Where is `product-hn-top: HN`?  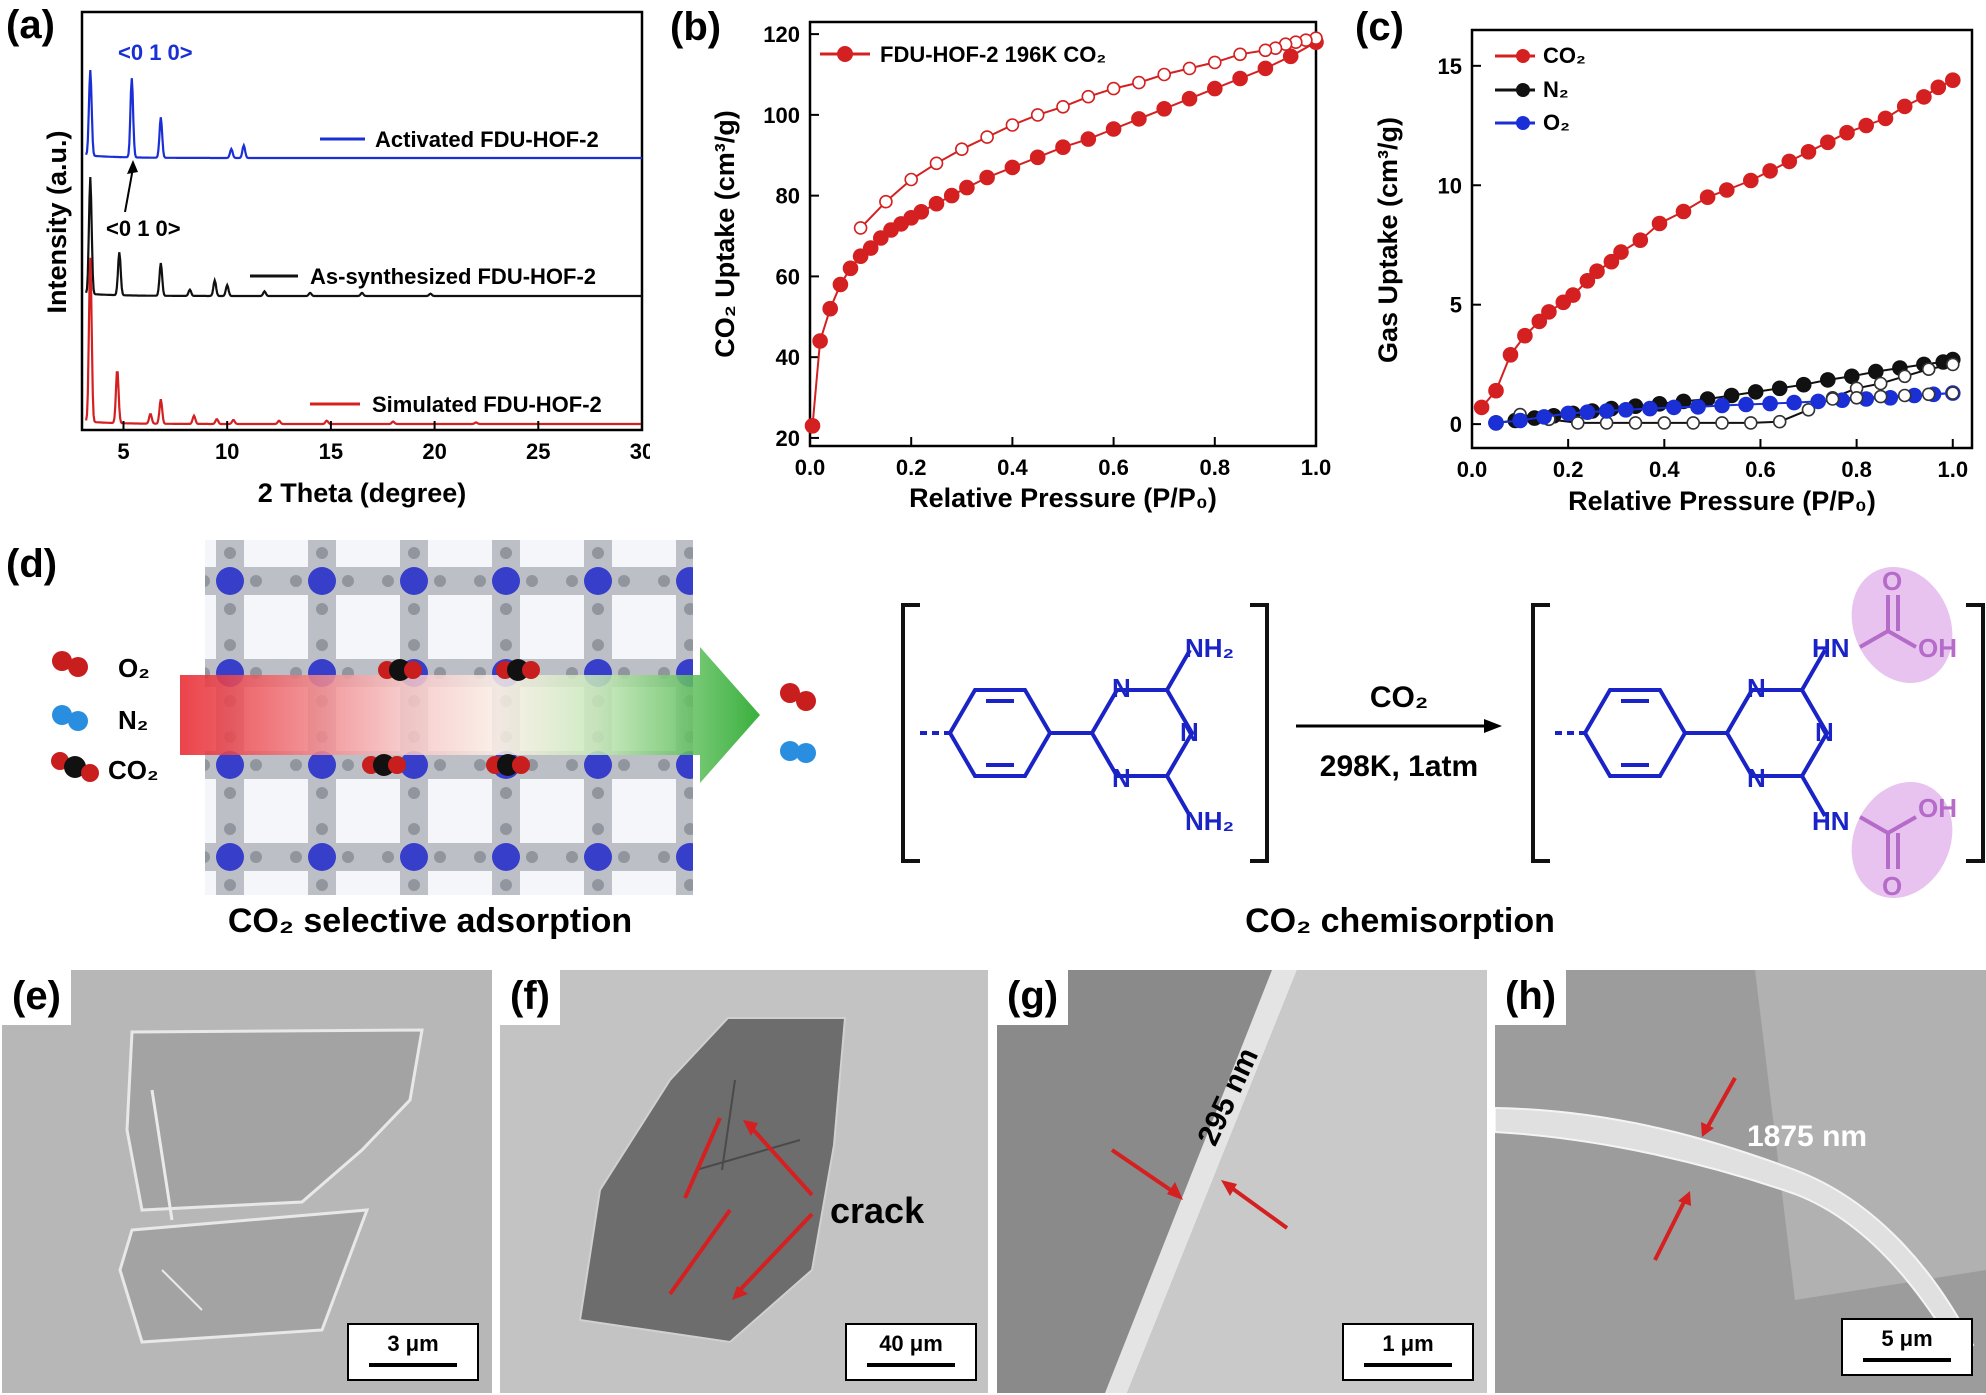 product-hn-top: HN is located at coordinates (1831, 648).